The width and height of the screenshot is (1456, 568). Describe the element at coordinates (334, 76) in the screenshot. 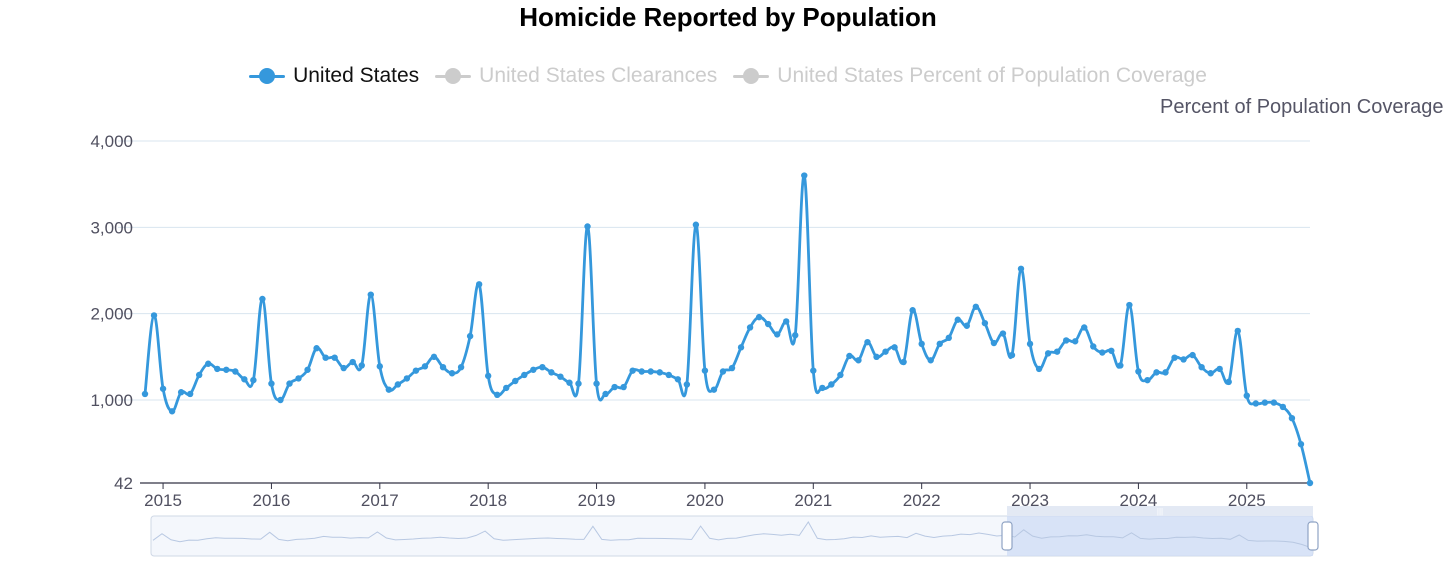

I see `legend-item-united-states: United States` at that location.